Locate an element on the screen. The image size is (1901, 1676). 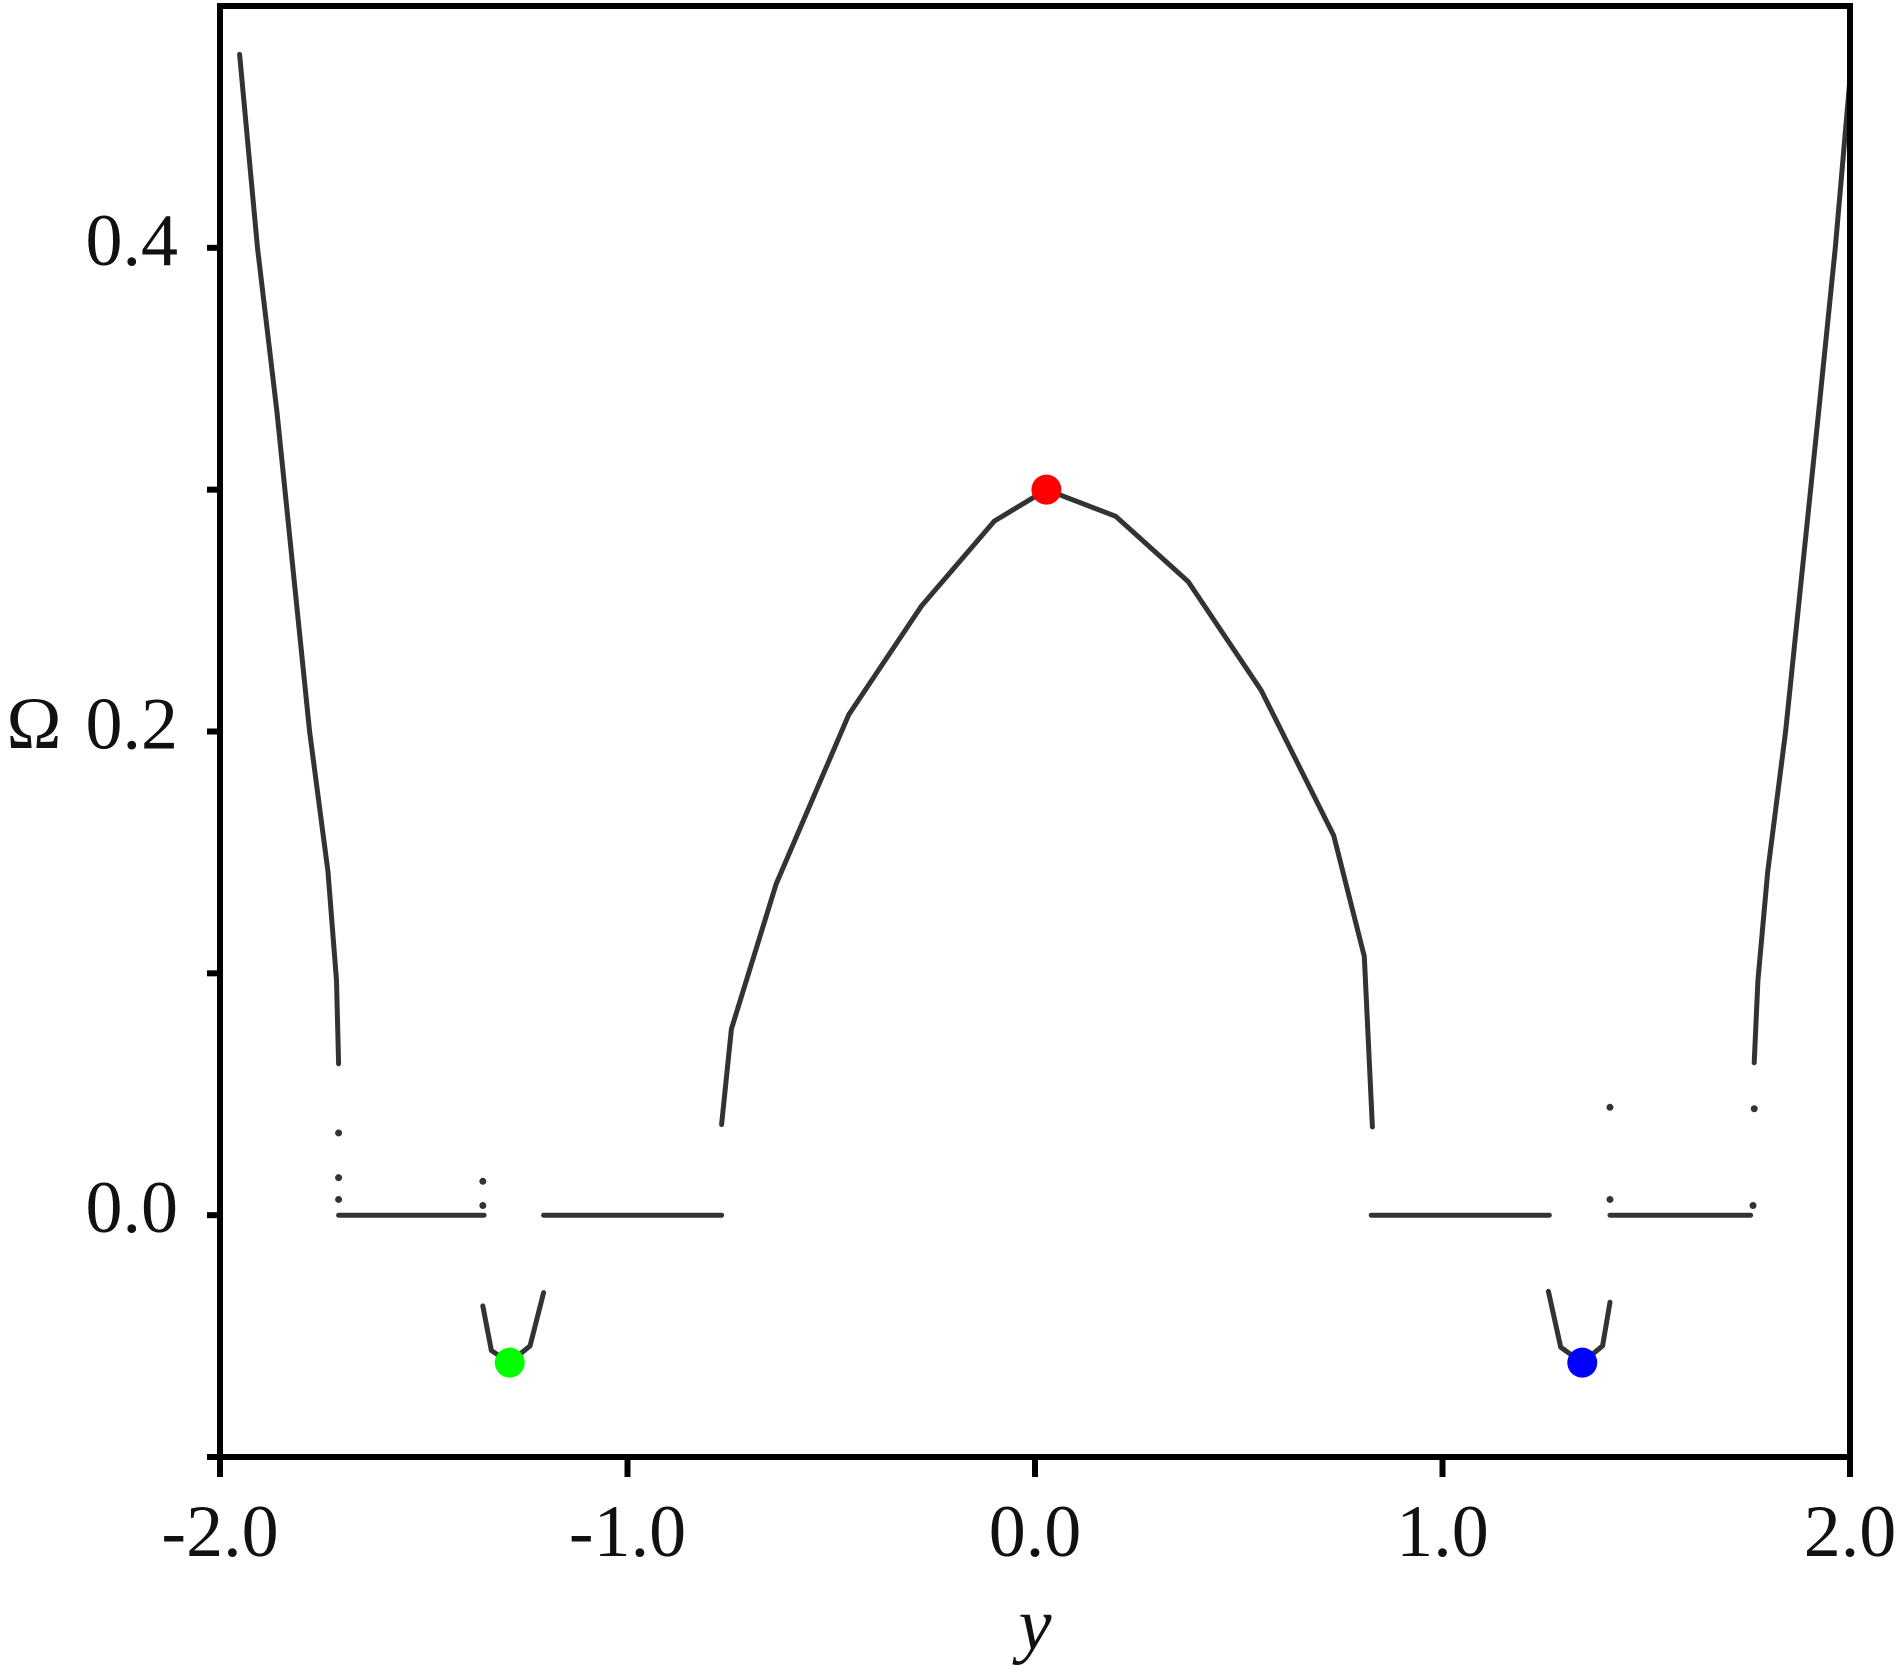
x-tick-label: 1.0 is located at coordinates (1442, 1532).